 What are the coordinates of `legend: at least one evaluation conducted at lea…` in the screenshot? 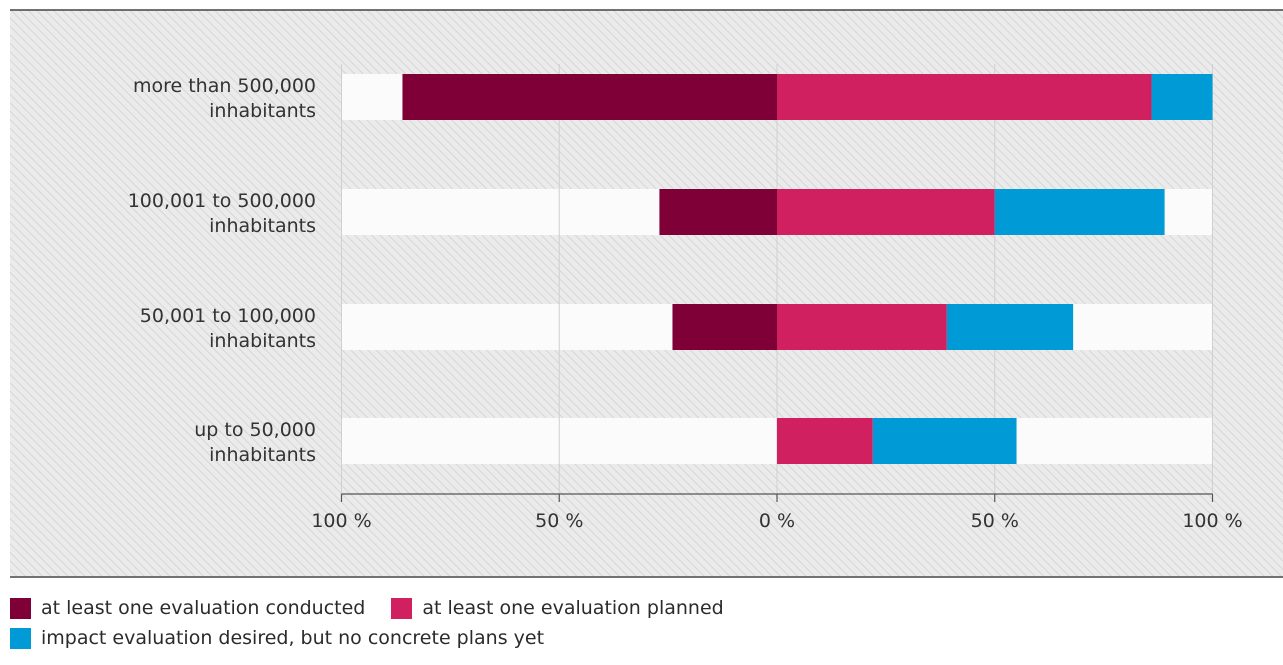 It's located at (380, 623).